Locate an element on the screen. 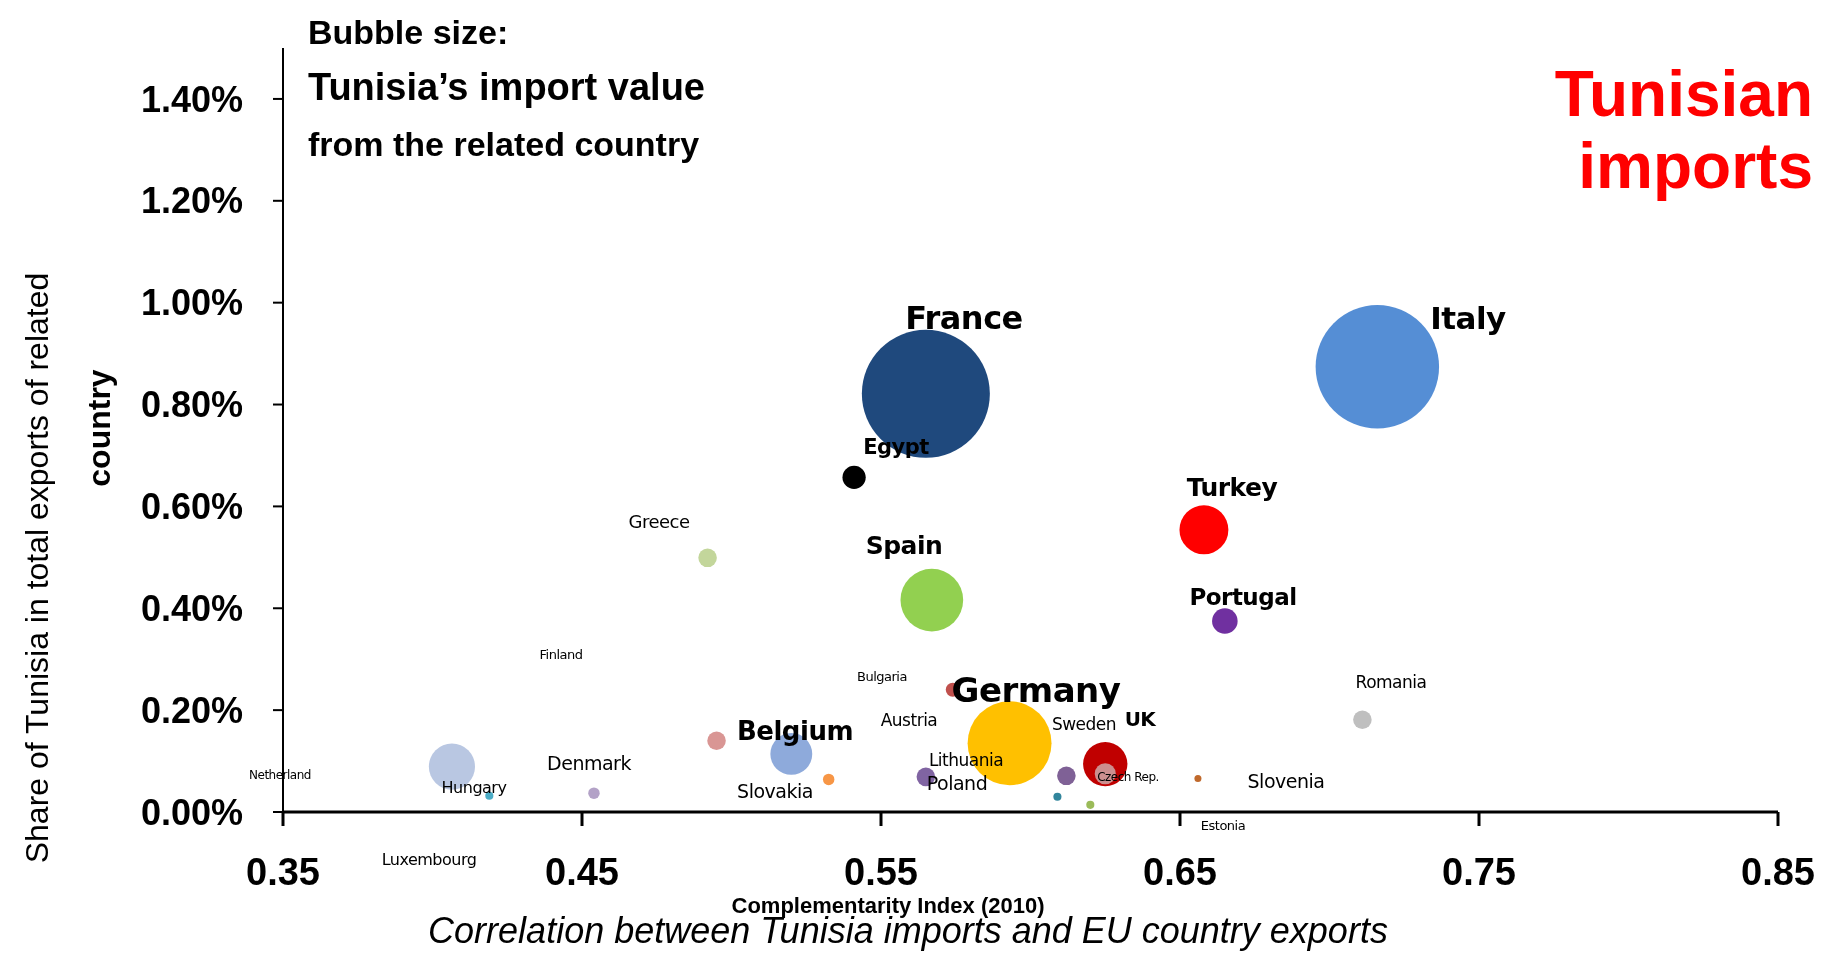 The height and width of the screenshot is (968, 1828). annotation: Finland is located at coordinates (561, 654).